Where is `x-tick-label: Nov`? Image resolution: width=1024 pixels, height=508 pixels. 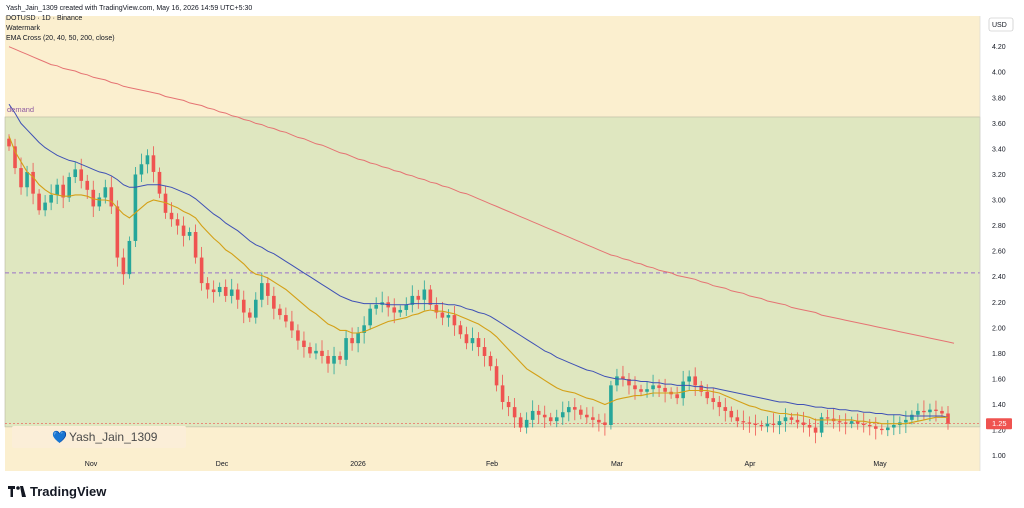 x-tick-label: Nov is located at coordinates (91, 464).